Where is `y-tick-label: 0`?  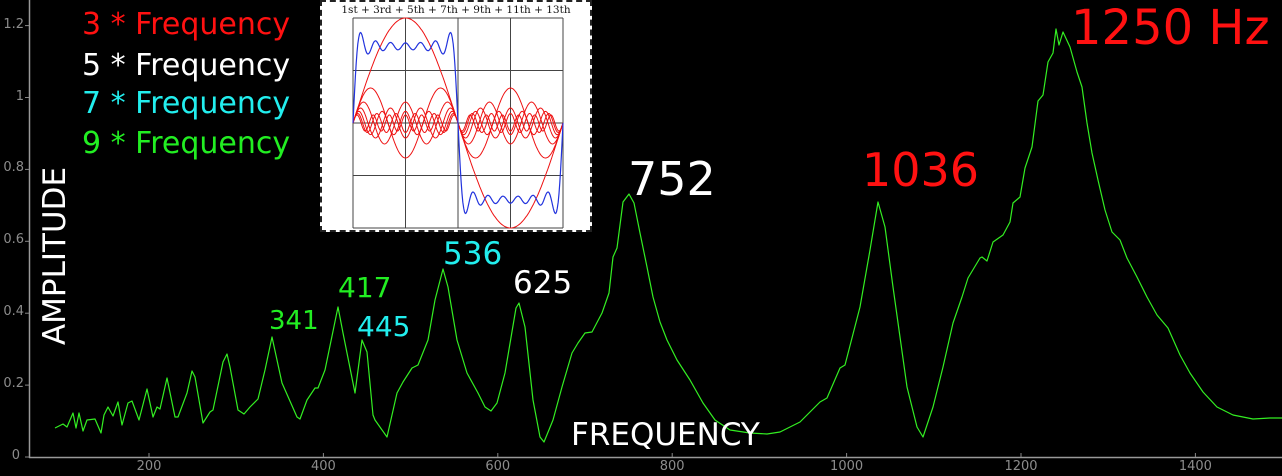
y-tick-label: 0 is located at coordinates (15, 455).